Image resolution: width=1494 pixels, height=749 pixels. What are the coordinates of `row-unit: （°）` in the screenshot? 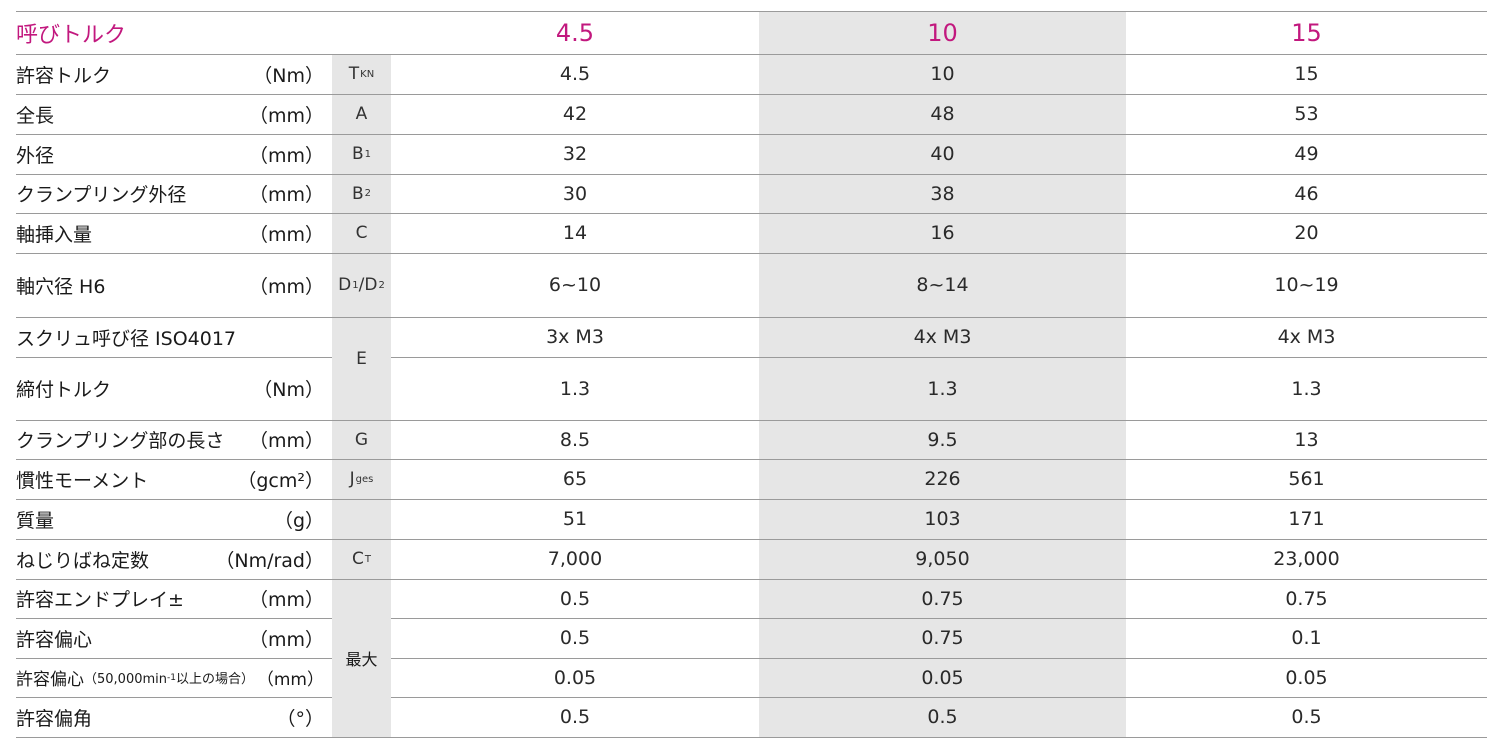 It's located at (300, 718).